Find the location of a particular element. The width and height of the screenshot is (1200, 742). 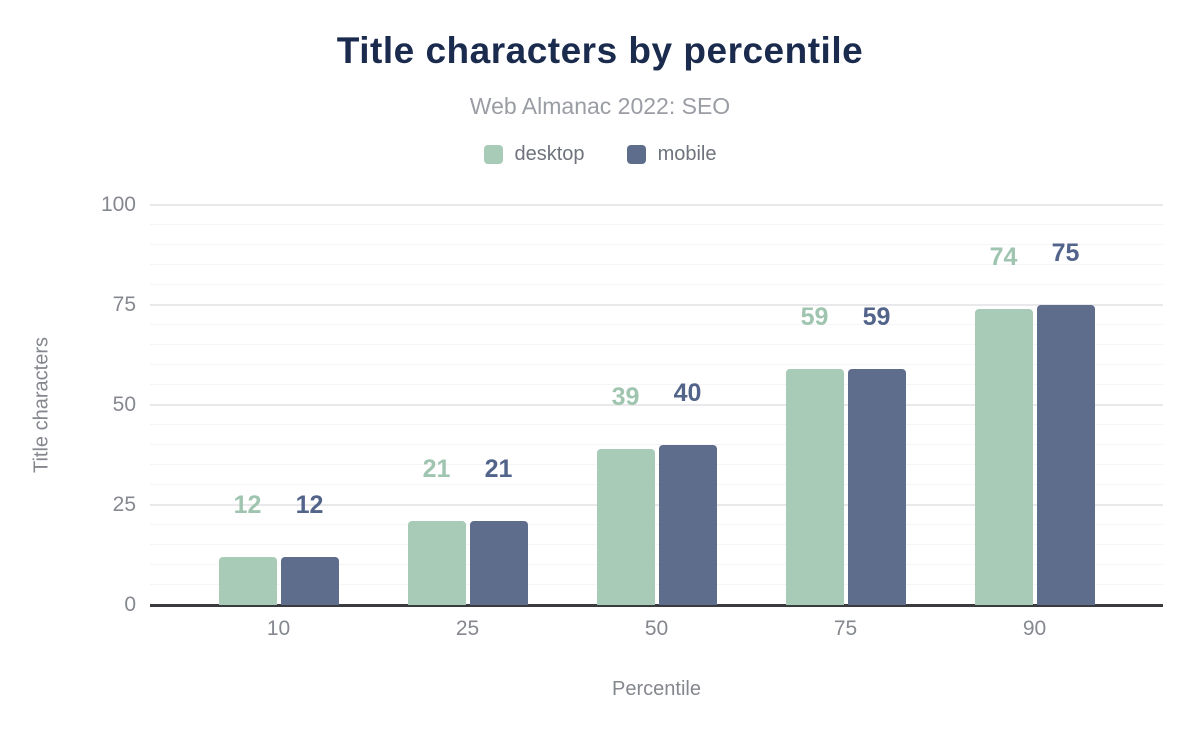

bar-value-label-mobile-p10: 12 is located at coordinates (309, 505).